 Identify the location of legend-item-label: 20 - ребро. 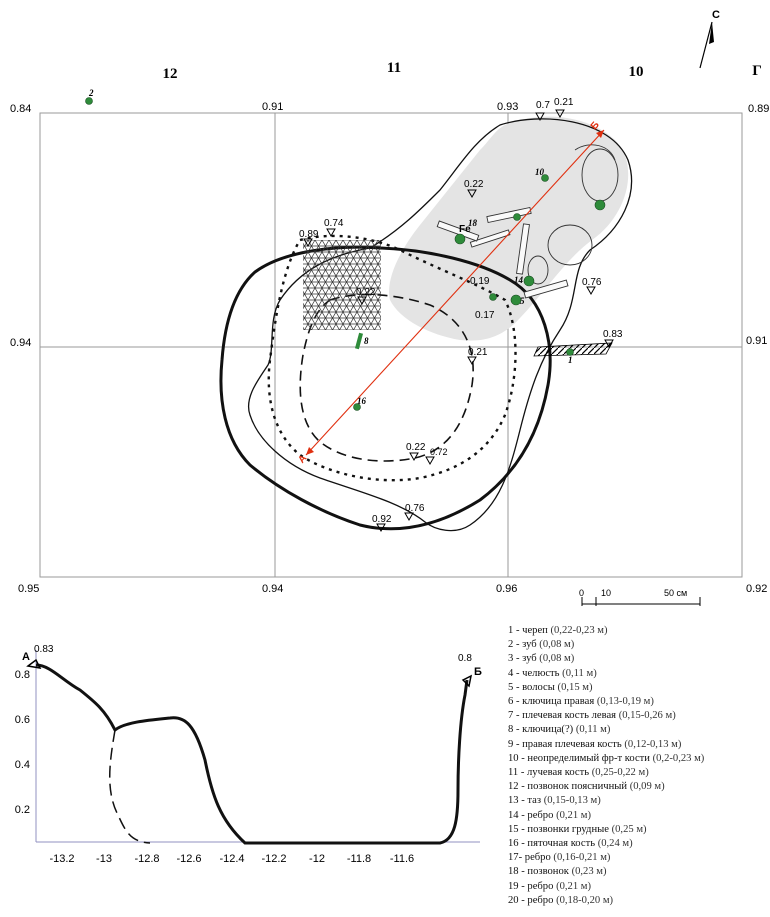
(531, 900).